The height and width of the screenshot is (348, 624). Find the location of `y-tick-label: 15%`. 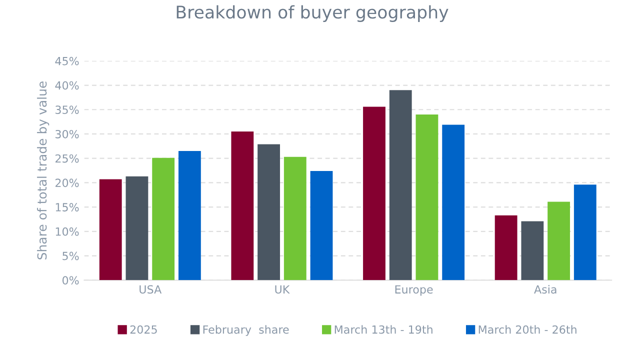

y-tick-label: 15% is located at coordinates (67, 207).